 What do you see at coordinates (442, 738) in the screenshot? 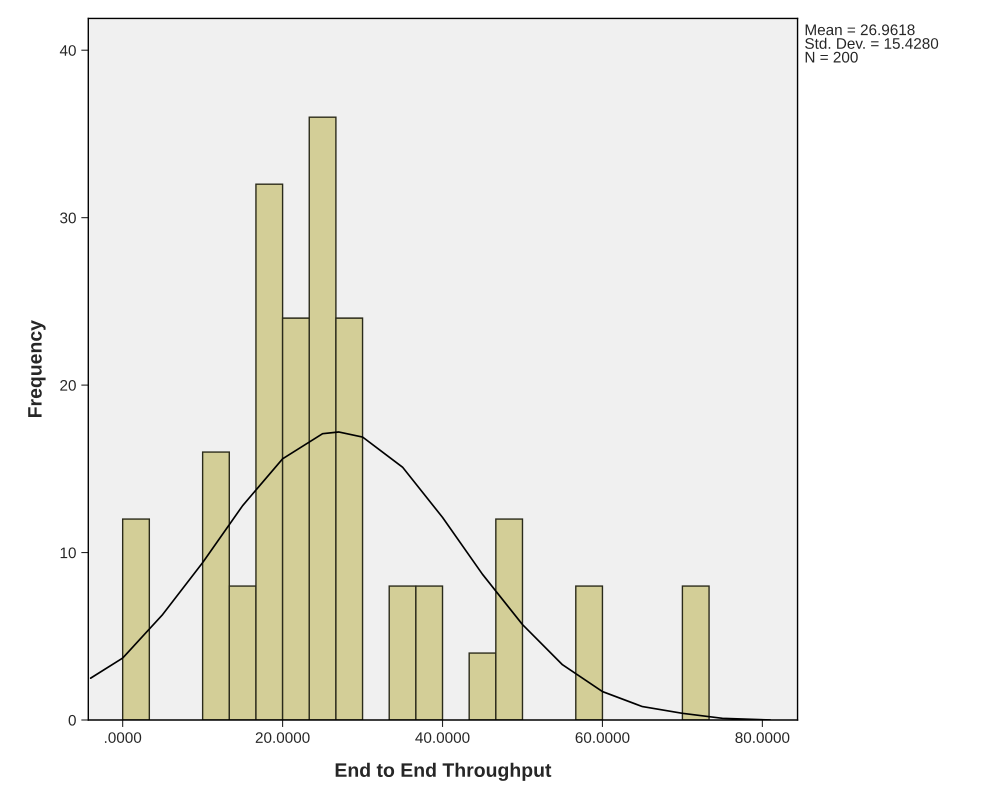
I see `x-tick-label: 40.0000` at bounding box center [442, 738].